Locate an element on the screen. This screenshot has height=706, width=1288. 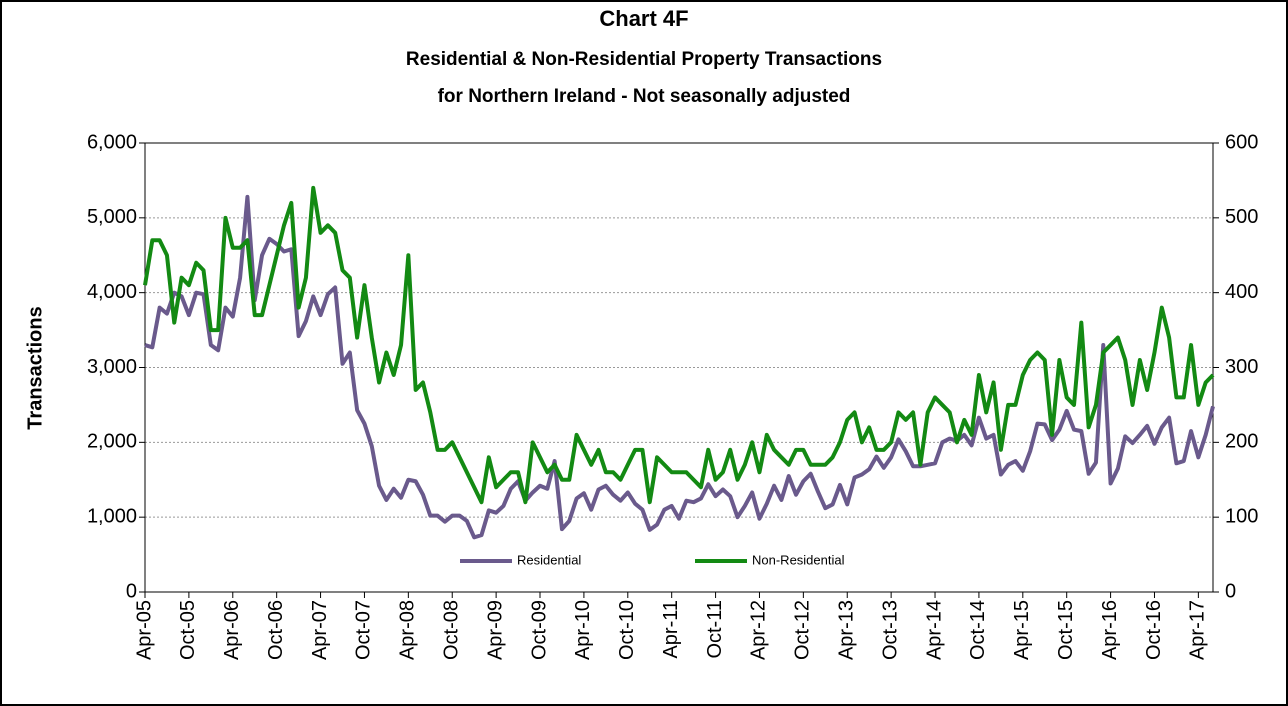
x-tick-label: Oct-14 is located at coordinates (978, 630).